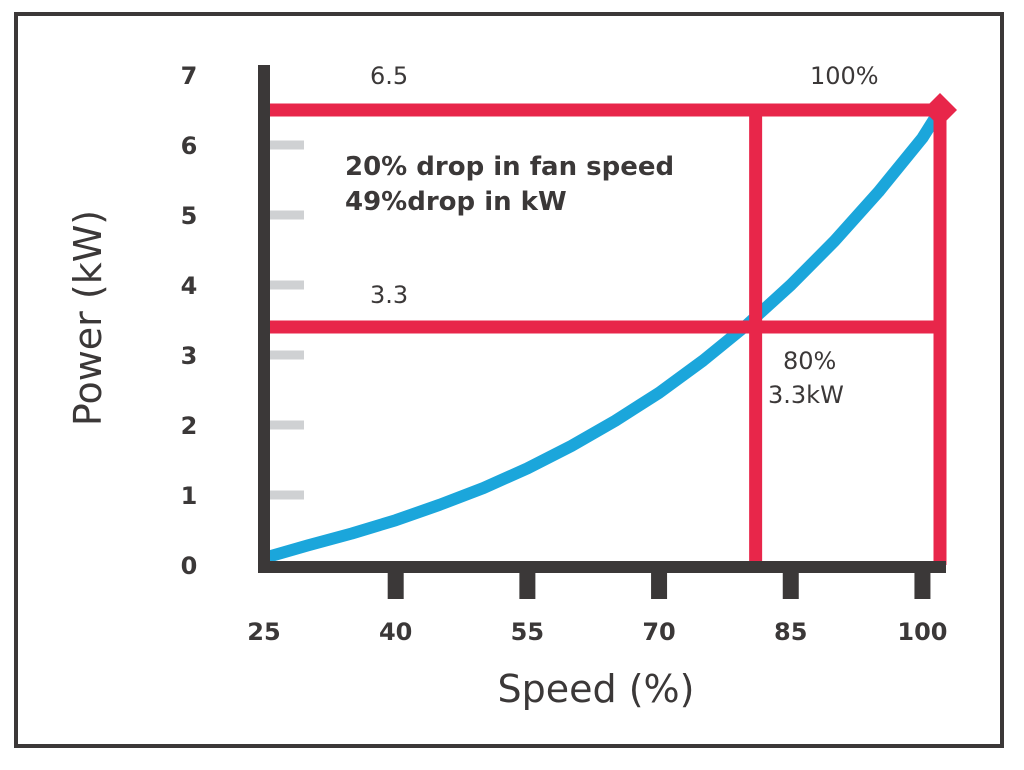 The image size is (1024, 770). I want to click on annotation-top-value: 6.5, so click(389, 76).